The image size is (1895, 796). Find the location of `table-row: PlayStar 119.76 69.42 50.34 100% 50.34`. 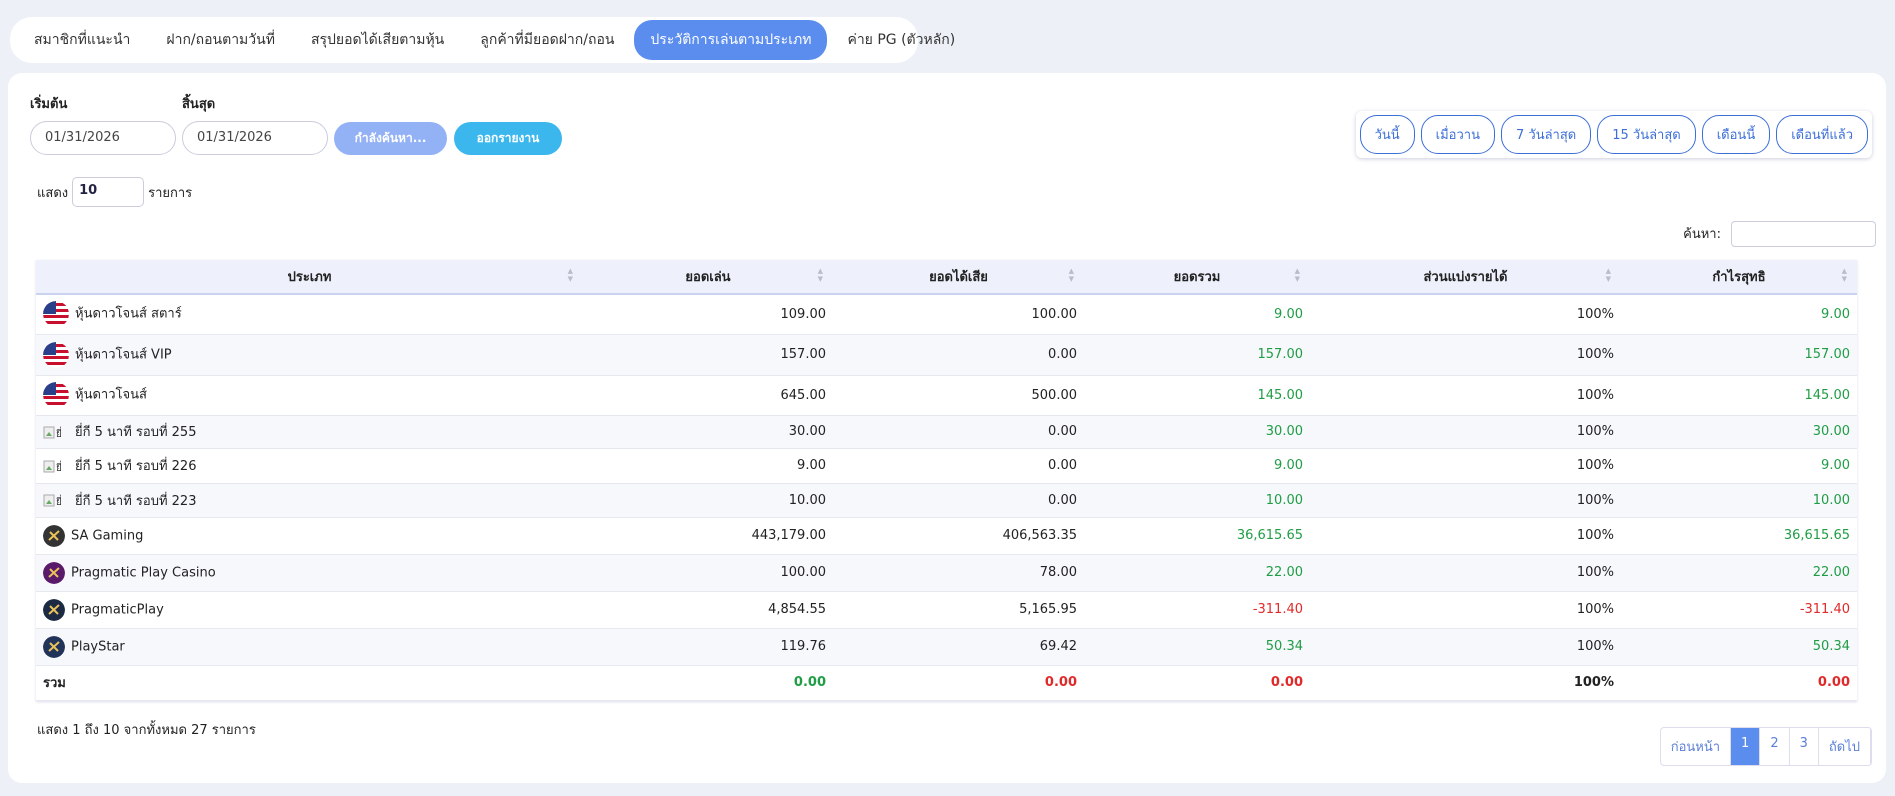

table-row: PlayStar 119.76 69.42 50.34 100% 50.34 is located at coordinates (946, 647).